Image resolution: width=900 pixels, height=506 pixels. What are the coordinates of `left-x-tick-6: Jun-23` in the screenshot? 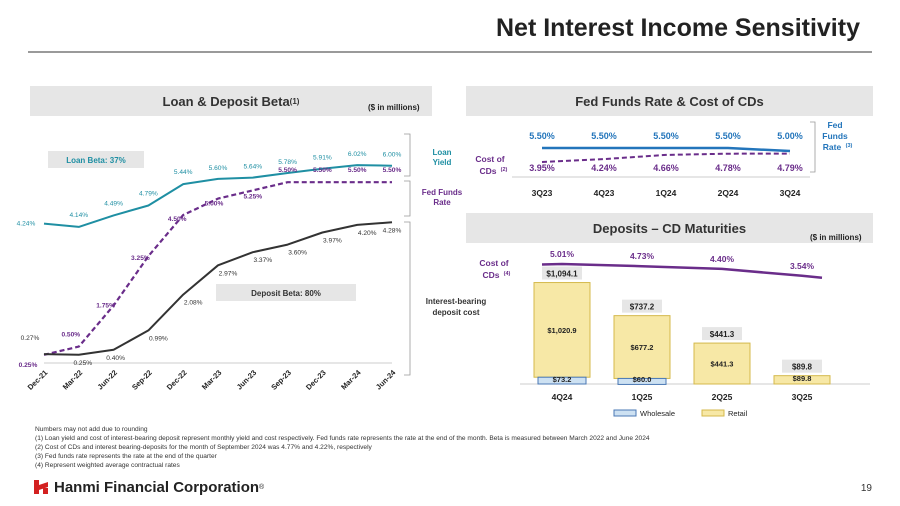 It's located at (246, 379).